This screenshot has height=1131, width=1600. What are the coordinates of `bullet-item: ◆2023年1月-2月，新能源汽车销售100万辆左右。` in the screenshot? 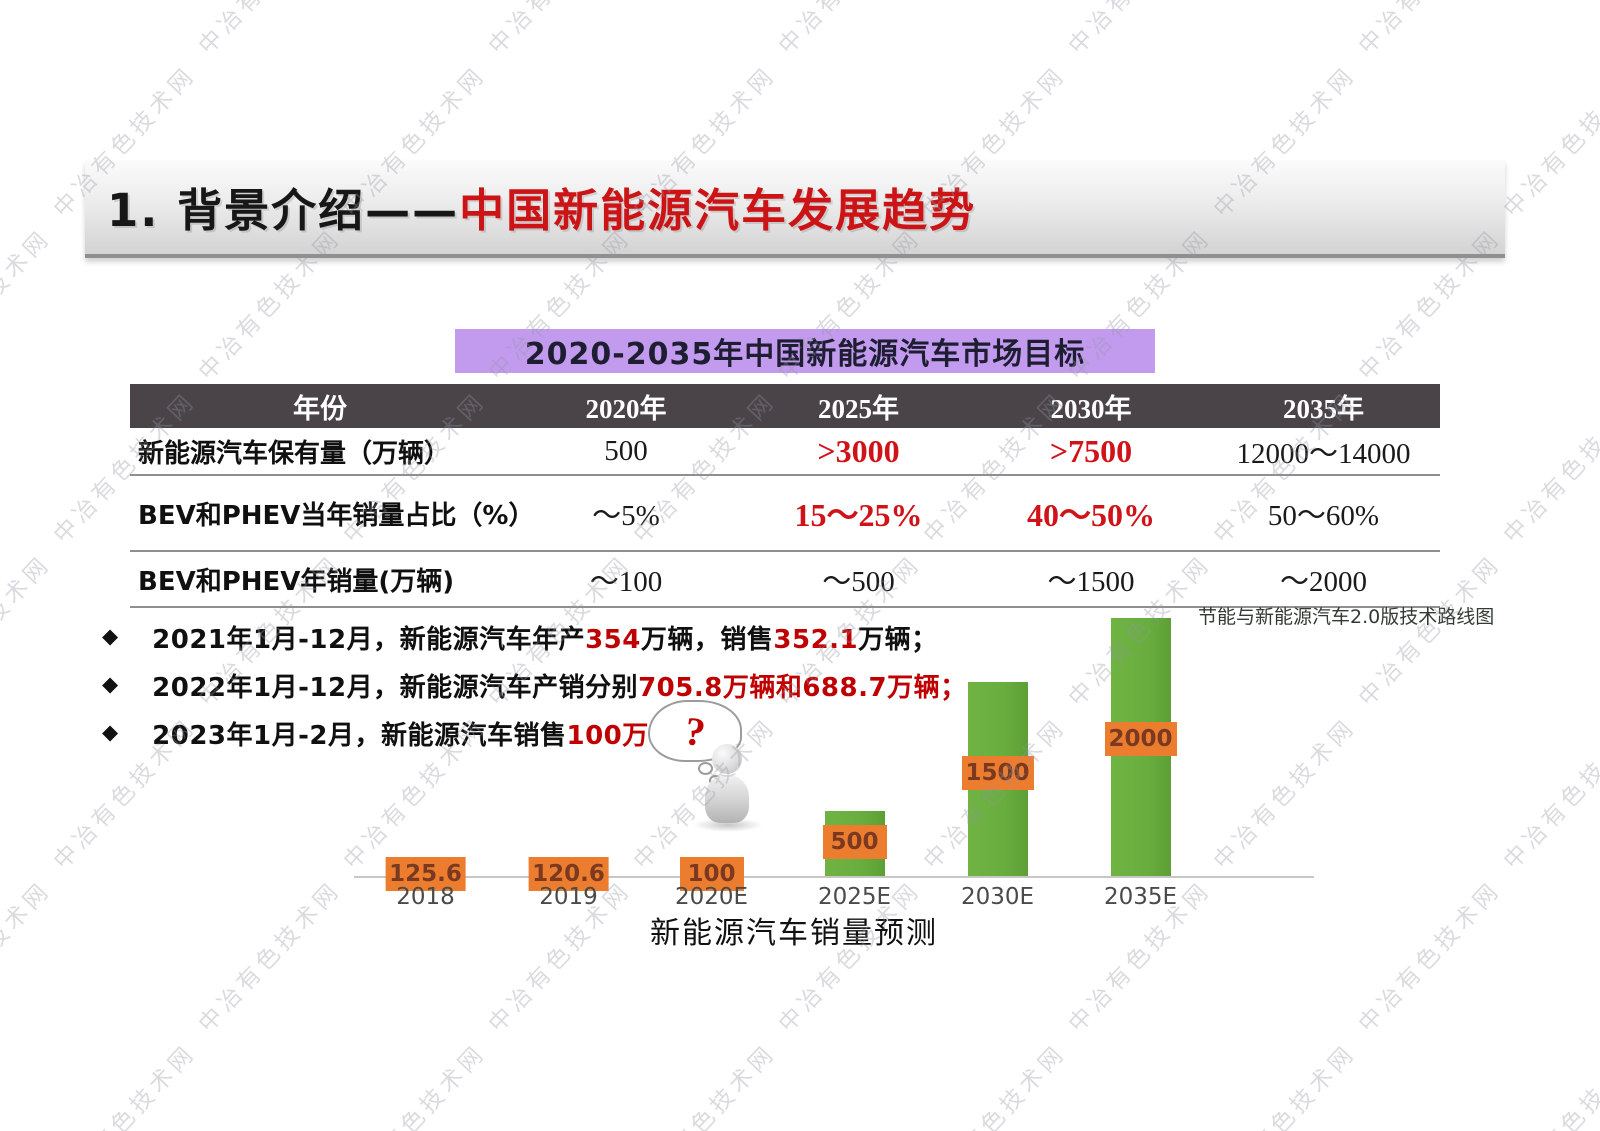 It's located at (534, 733).